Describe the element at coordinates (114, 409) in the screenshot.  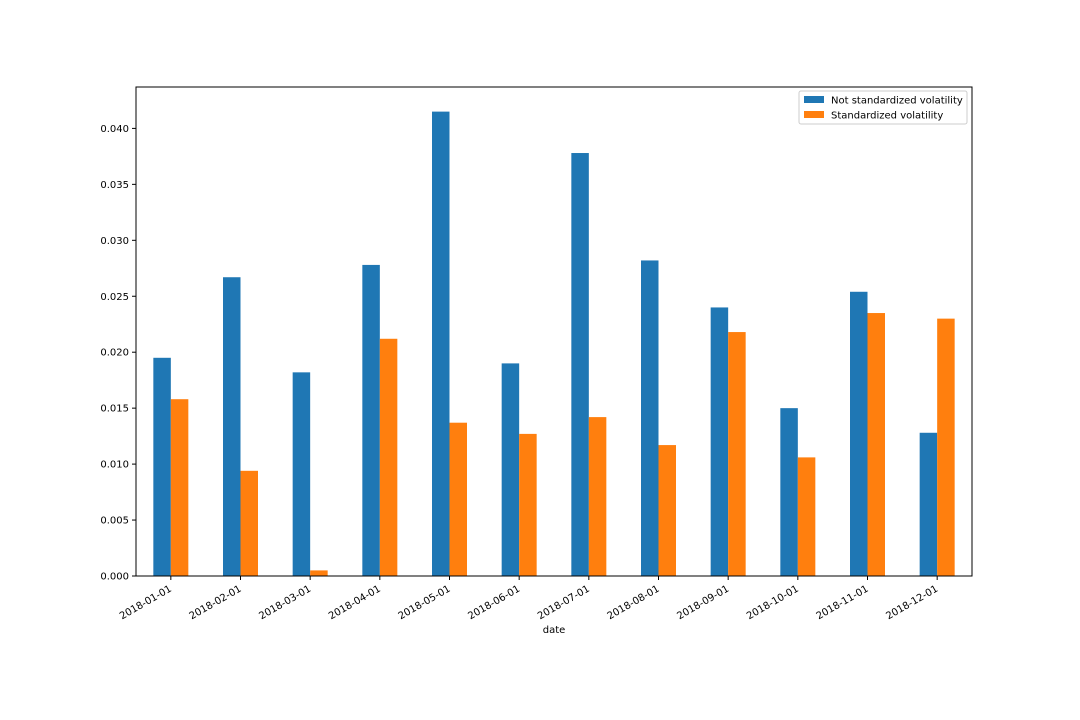
I see `y-tick-label: 0.015` at that location.